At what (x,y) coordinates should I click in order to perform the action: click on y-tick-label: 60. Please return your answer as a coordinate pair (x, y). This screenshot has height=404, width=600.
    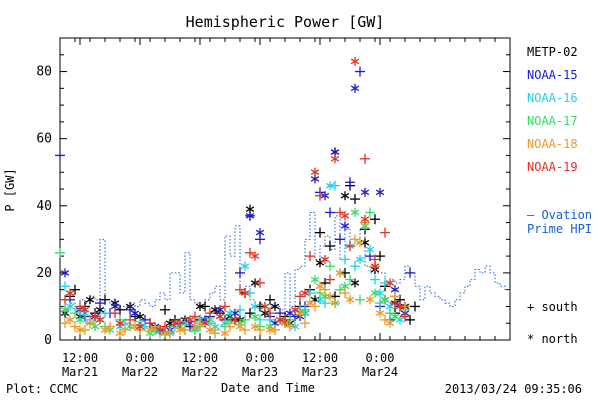
    Looking at the image, I should click on (44, 139).